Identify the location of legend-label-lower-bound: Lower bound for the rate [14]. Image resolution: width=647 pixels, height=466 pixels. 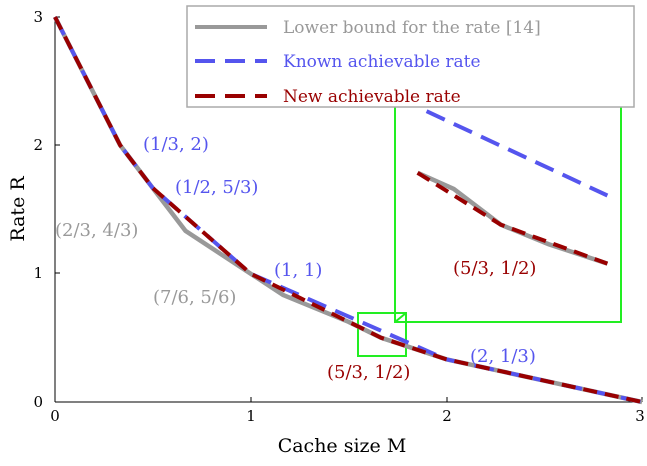
(412, 28).